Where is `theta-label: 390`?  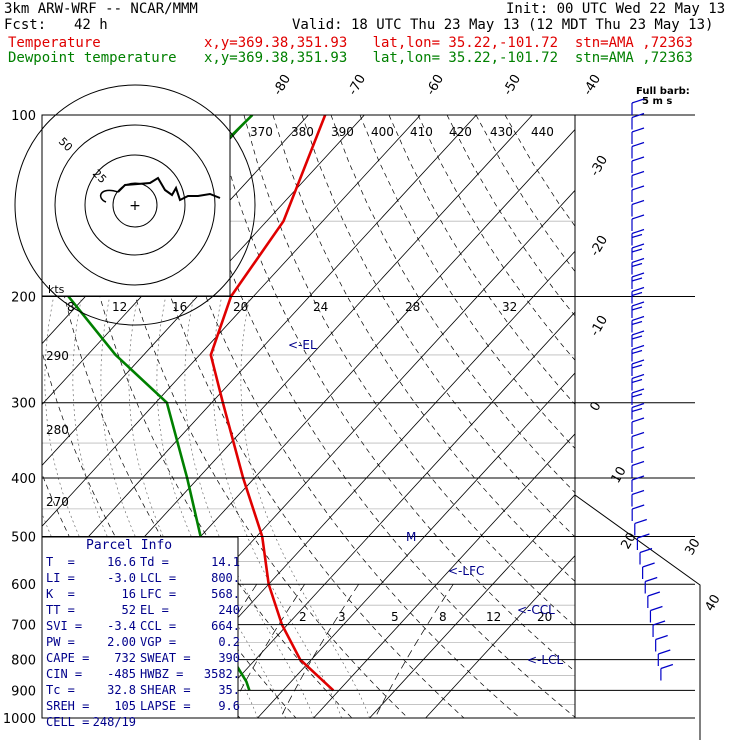 theta-label: 390 is located at coordinates (342, 132).